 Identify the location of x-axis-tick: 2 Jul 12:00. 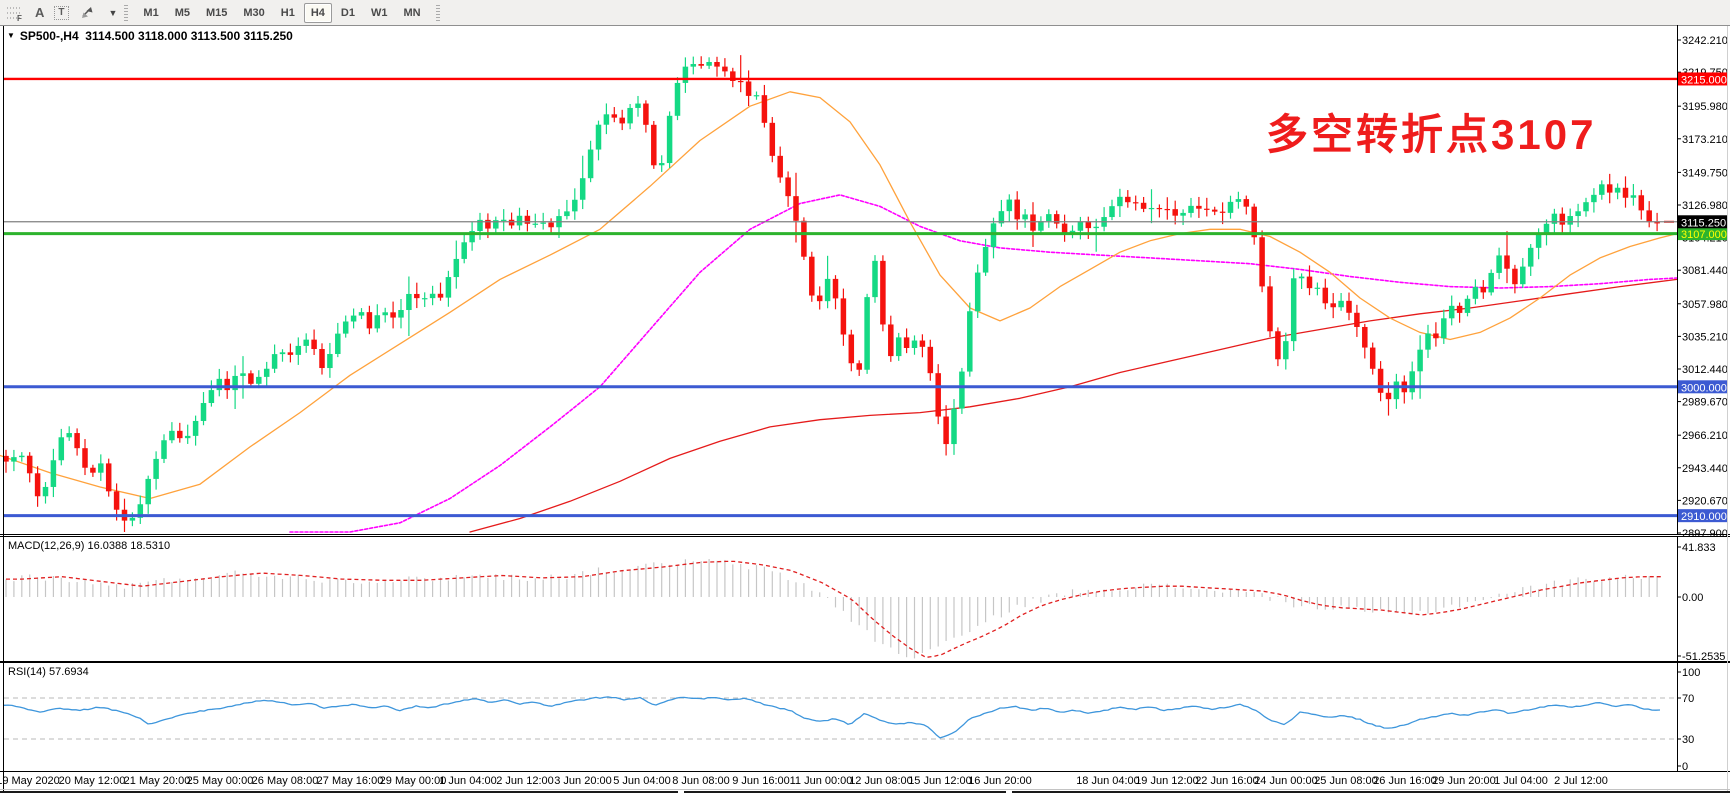
(1581, 781).